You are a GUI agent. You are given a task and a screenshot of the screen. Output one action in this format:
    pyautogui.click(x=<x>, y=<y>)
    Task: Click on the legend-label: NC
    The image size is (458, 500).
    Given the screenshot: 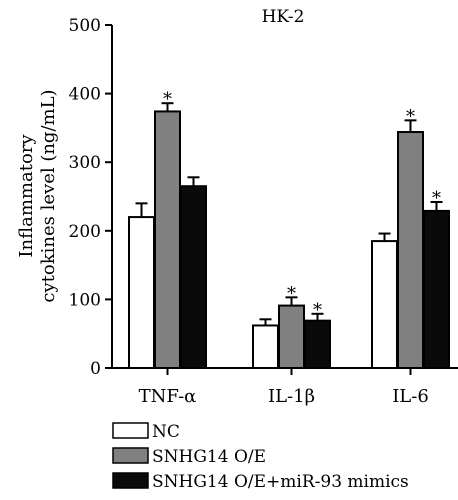 What is the action you would take?
    pyautogui.click(x=166, y=432)
    